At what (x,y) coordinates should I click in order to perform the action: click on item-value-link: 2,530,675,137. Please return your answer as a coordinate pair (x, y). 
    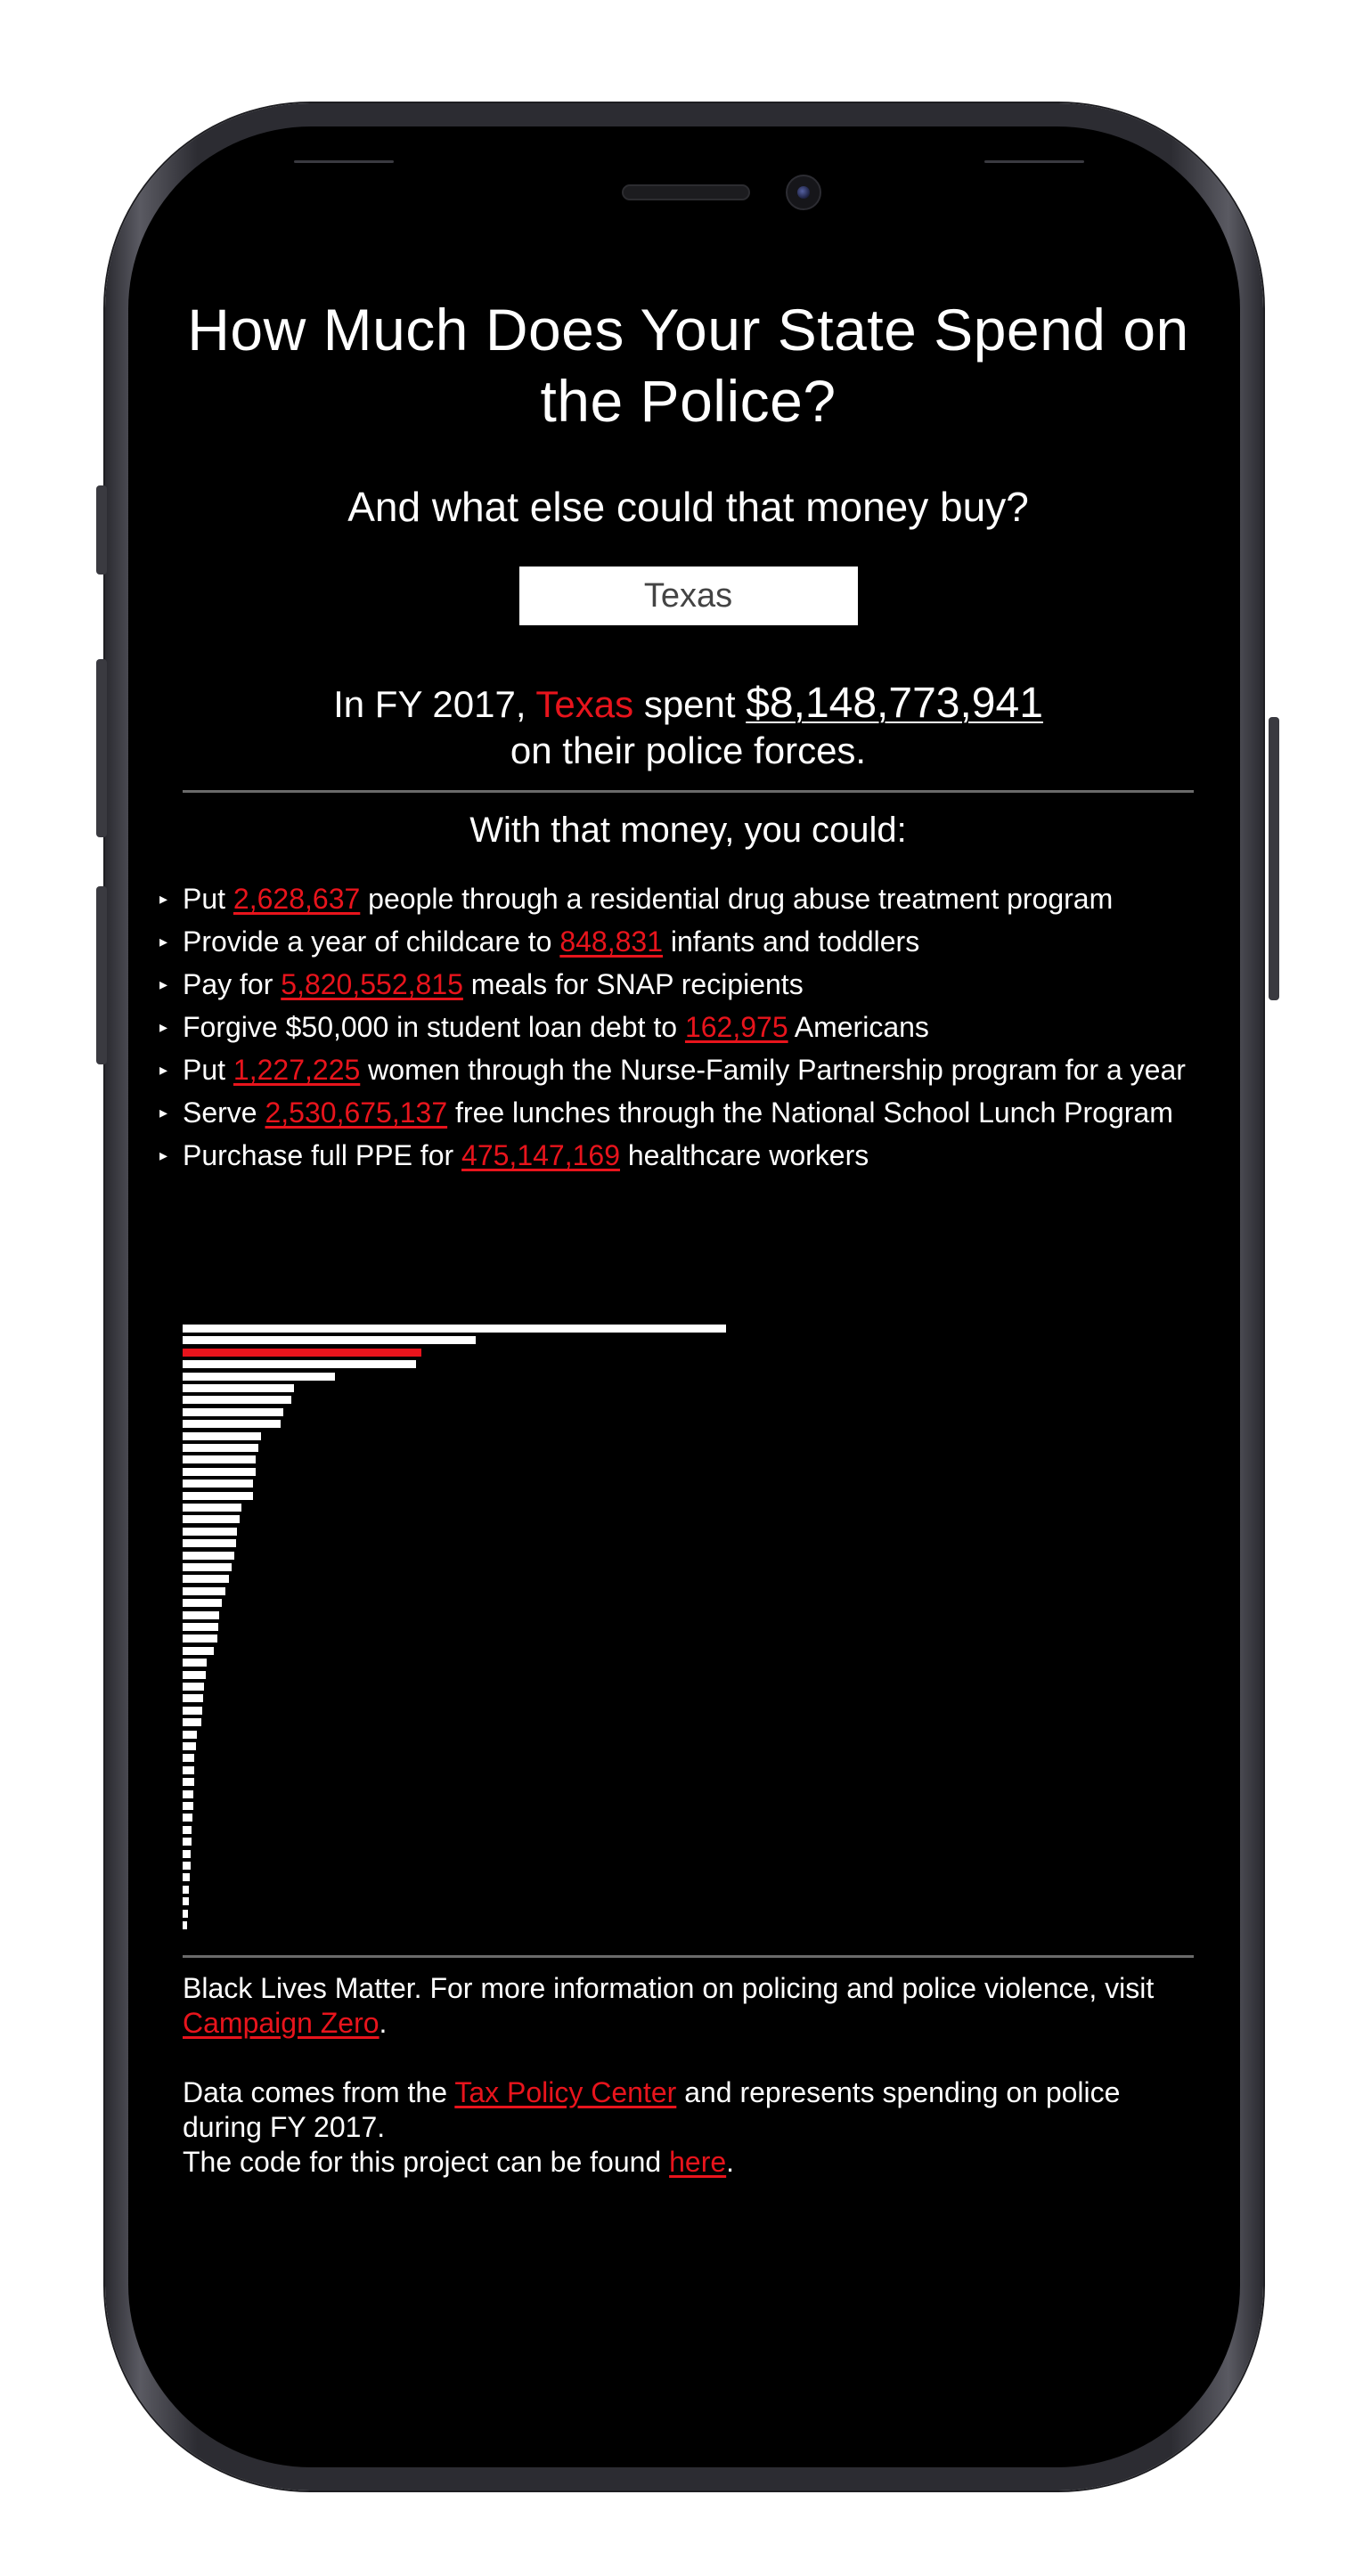
    Looking at the image, I should click on (357, 1112).